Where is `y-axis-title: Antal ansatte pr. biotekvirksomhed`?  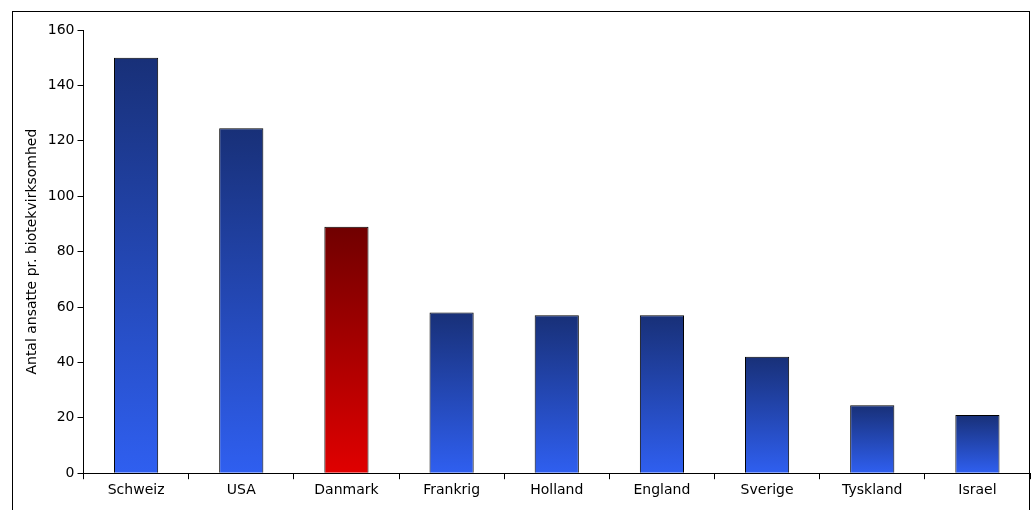
y-axis-title: Antal ansatte pr. biotekvirksomhed is located at coordinates (31, 251).